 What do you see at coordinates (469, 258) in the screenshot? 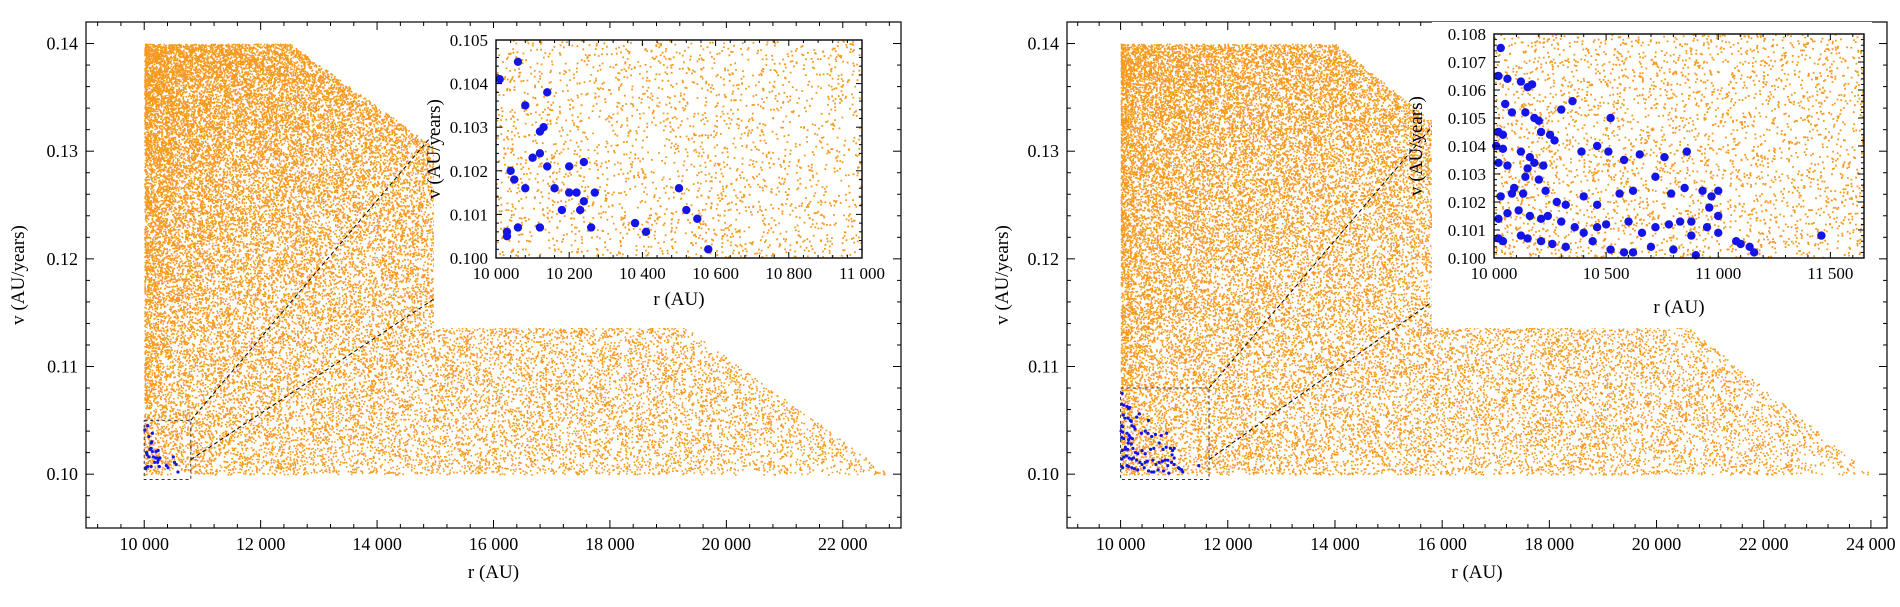
I see `left-inset-y-tick-label: 0.100` at bounding box center [469, 258].